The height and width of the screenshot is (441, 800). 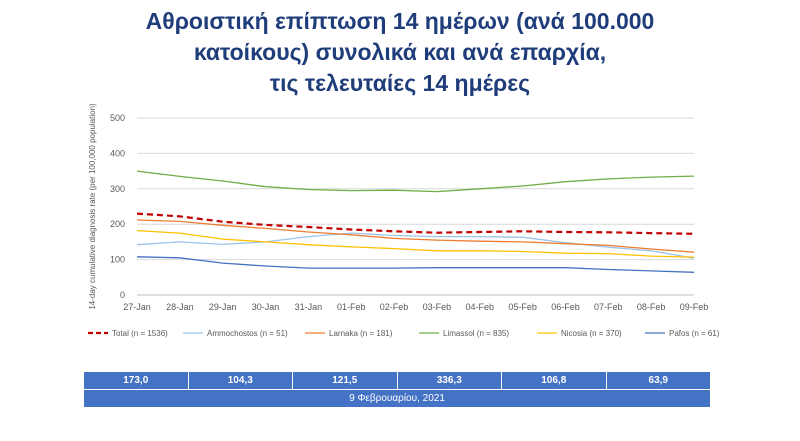 I want to click on x-tick-label: 05-Feb, so click(x=522, y=307).